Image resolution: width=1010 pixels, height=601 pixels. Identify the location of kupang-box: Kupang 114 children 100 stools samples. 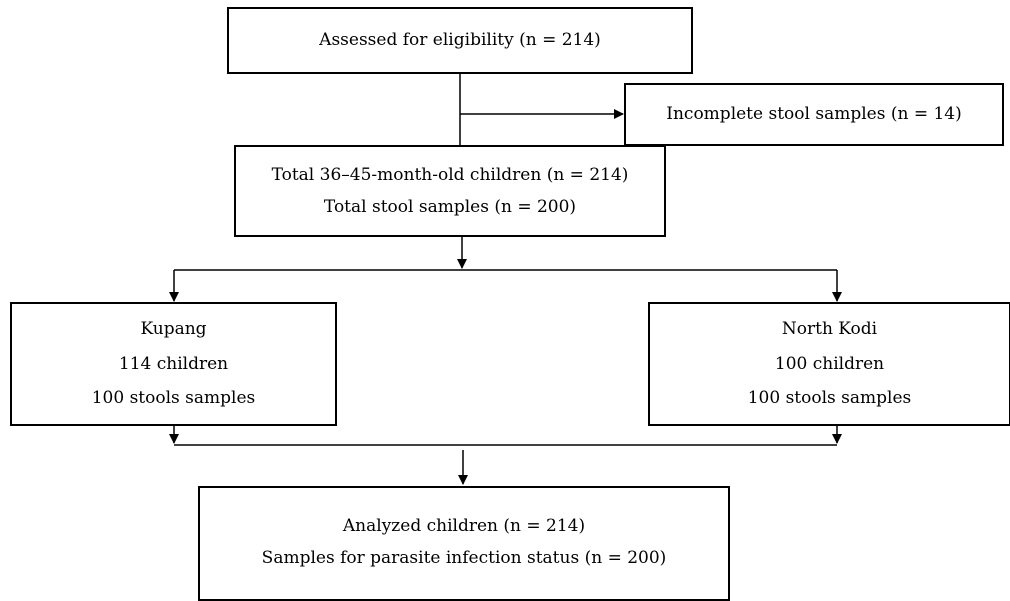
(173, 364).